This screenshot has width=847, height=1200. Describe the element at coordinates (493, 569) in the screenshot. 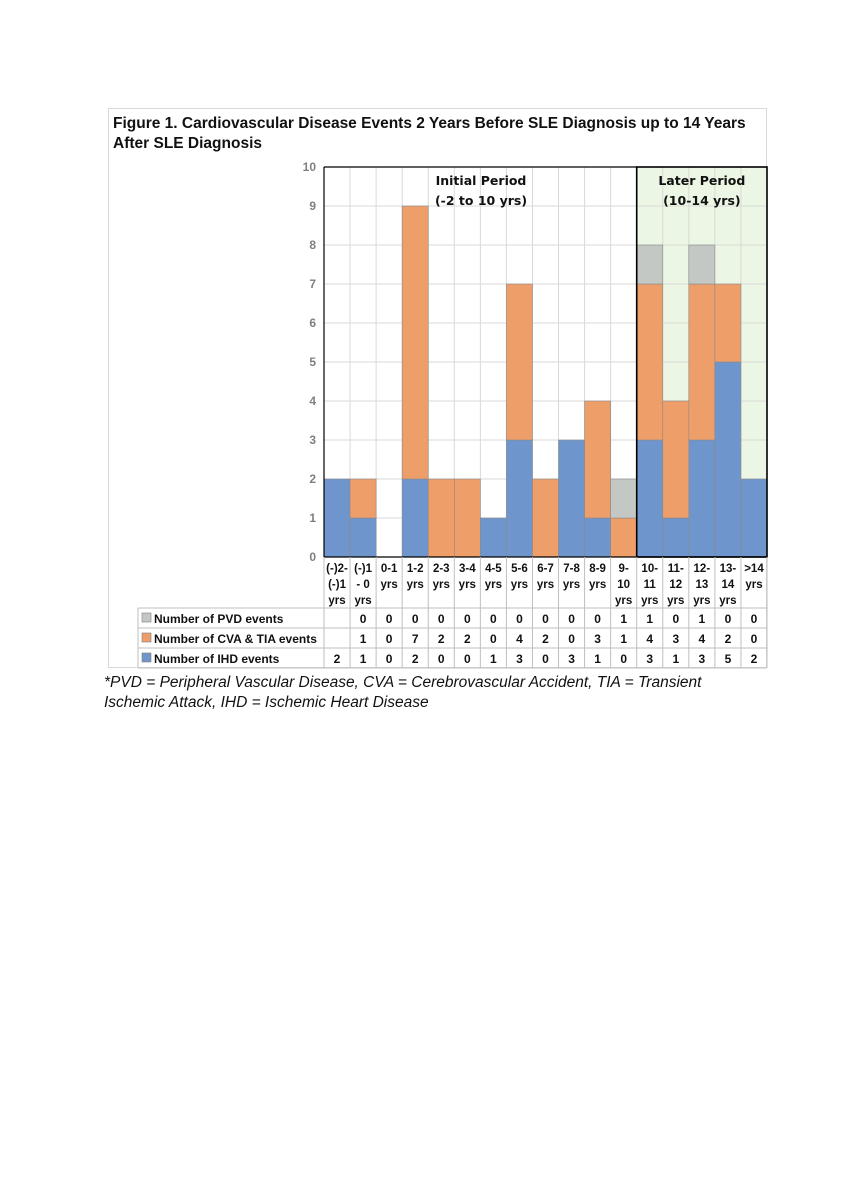

I see `x-category-label: 4-5` at that location.